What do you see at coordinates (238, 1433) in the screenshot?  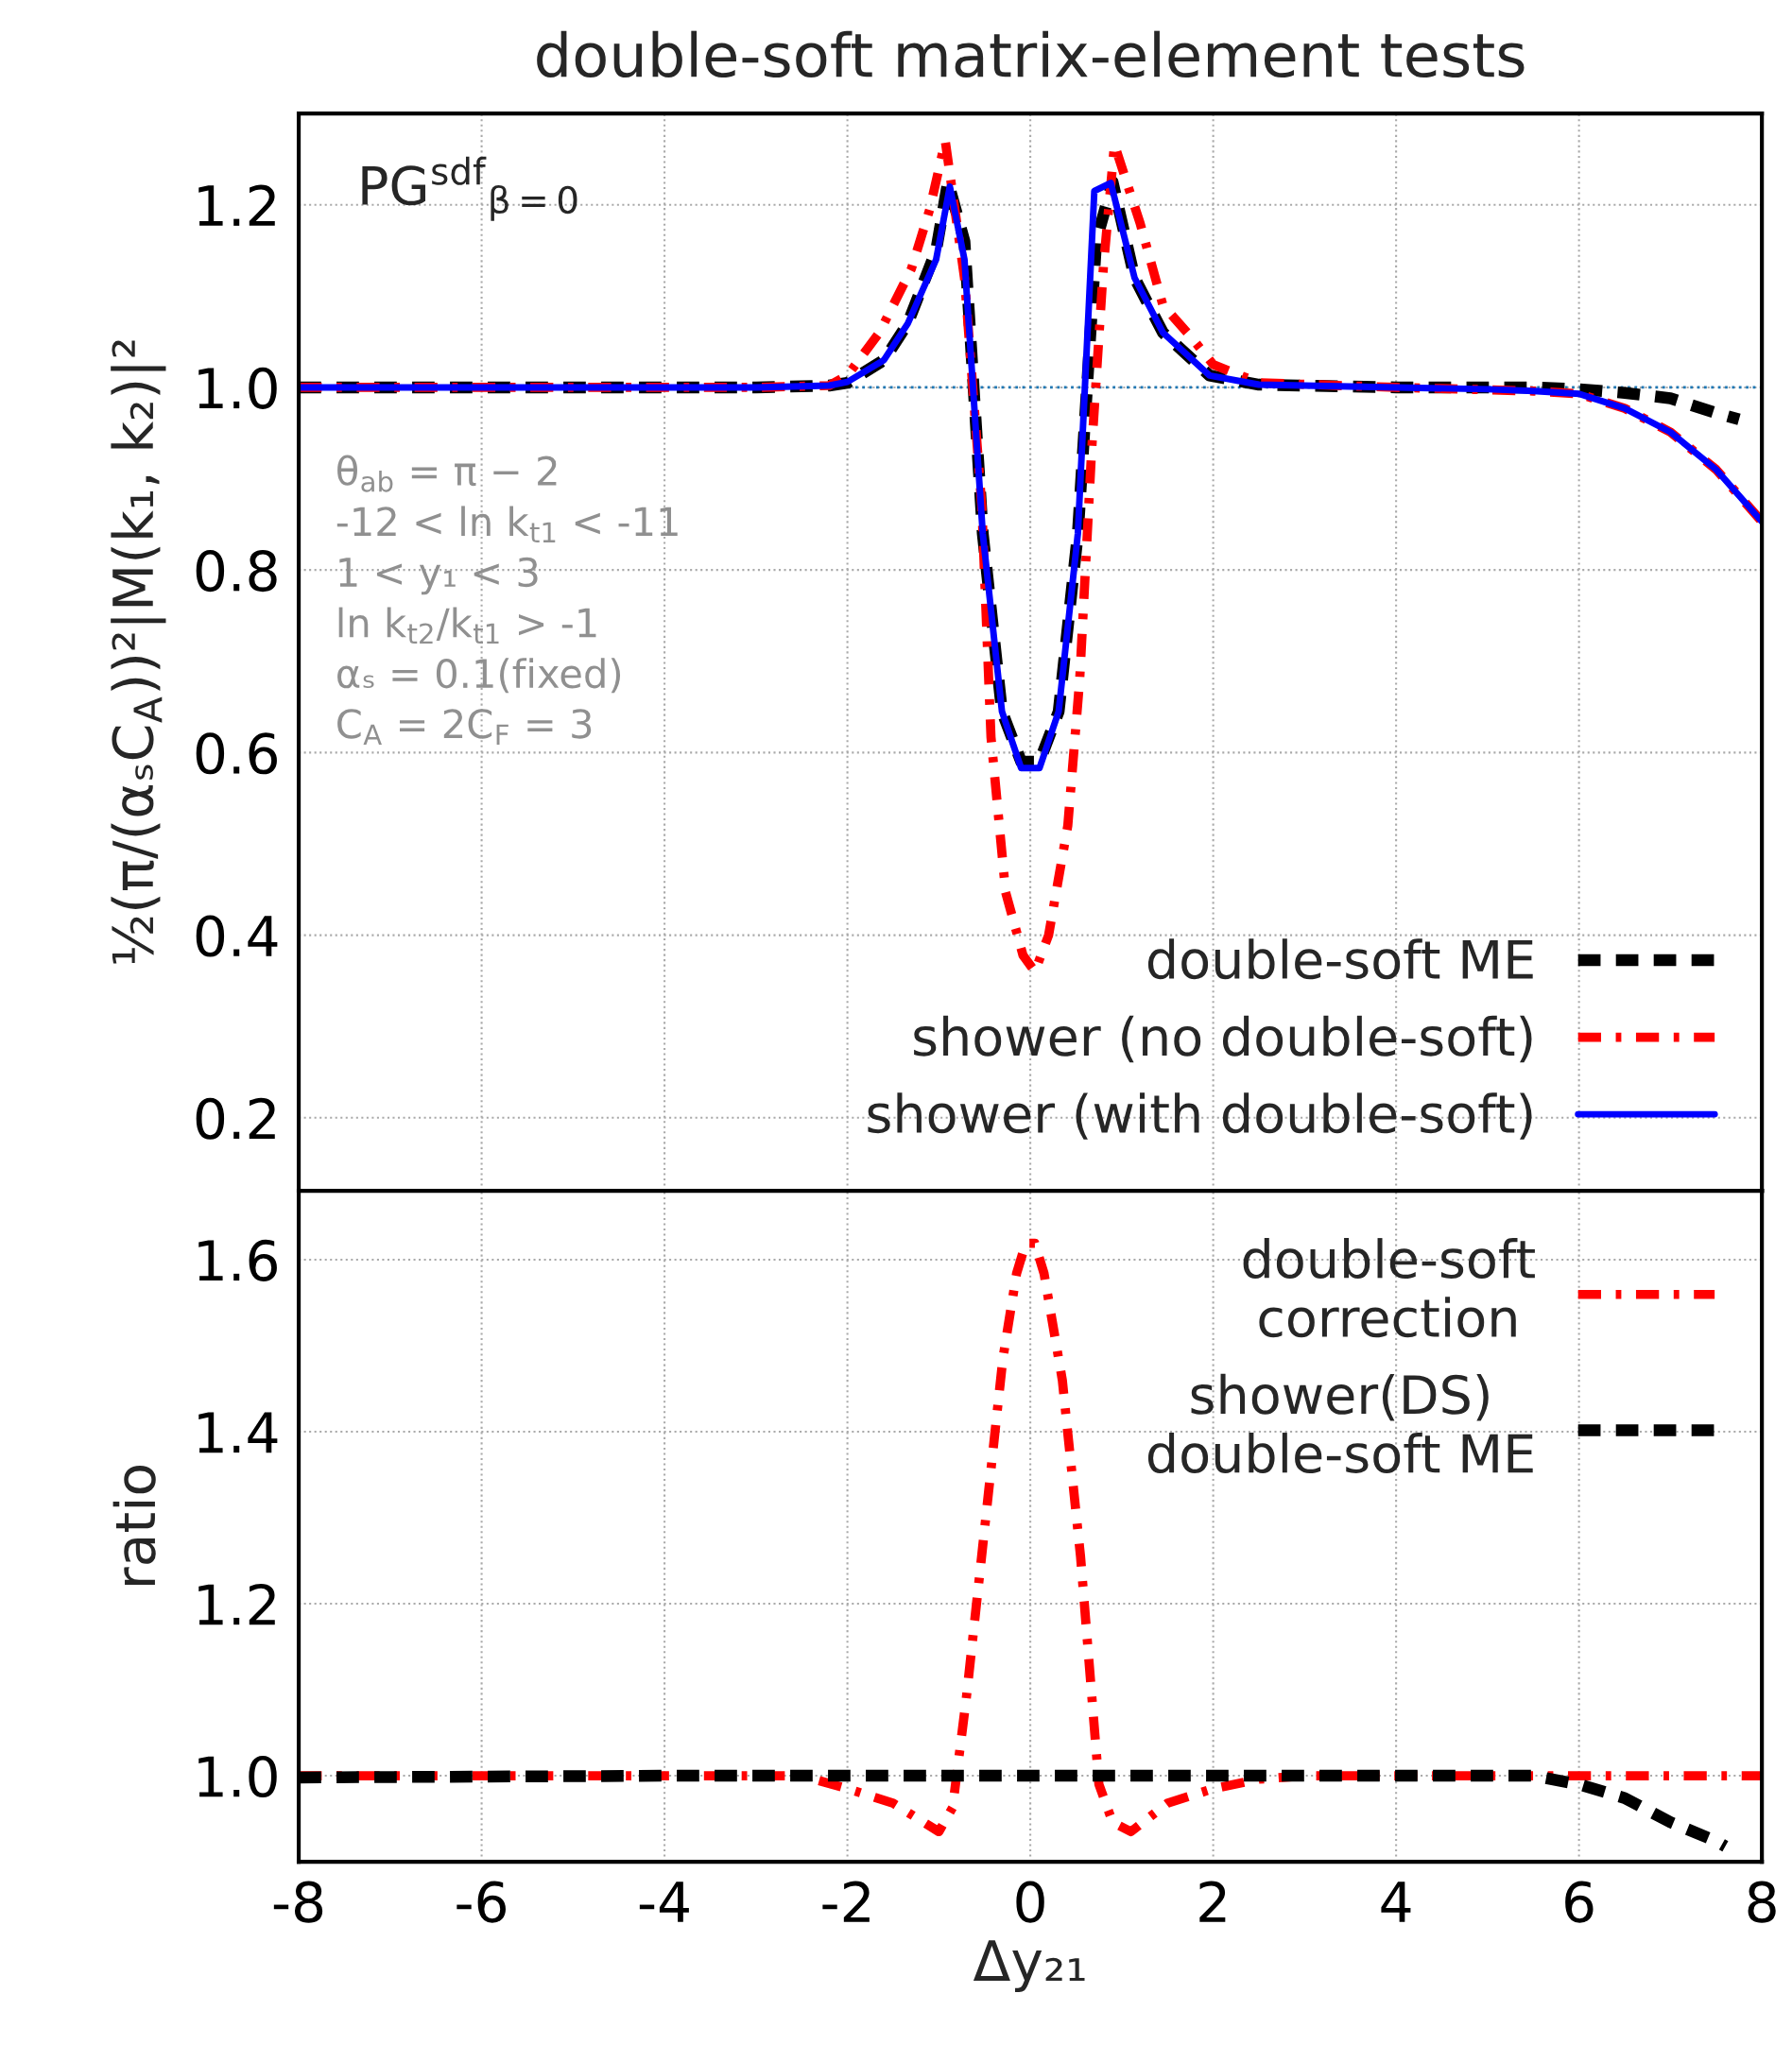 I see `y-tick-label: 1.4` at bounding box center [238, 1433].